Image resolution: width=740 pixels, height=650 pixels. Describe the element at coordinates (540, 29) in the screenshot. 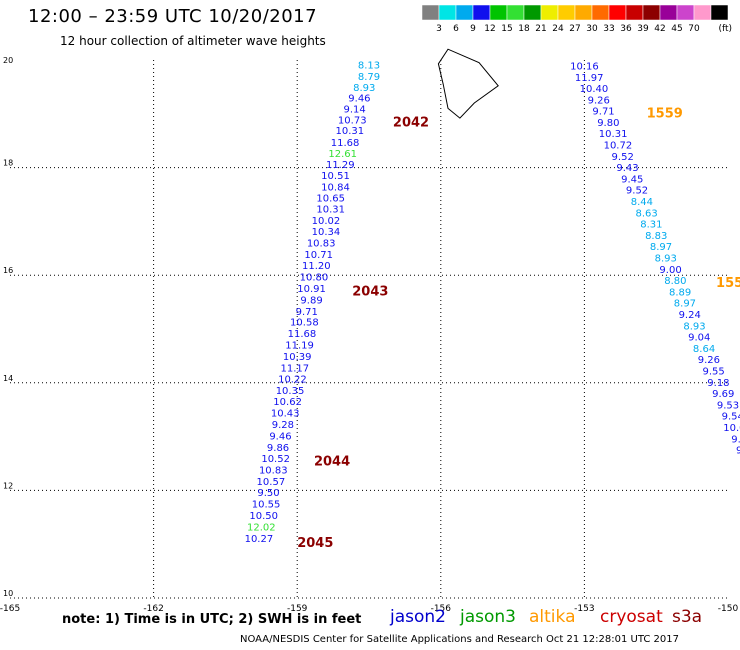

I see `colorbar-tick-label: 21` at that location.